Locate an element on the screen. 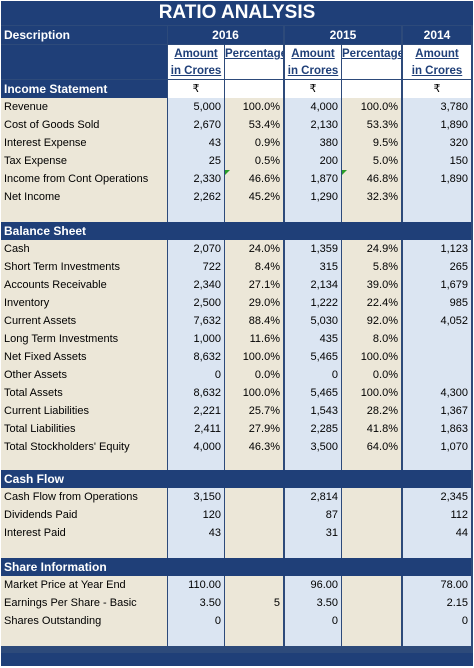 This screenshot has width=474, height=668. row-label: Accounts Receivable is located at coordinates (84, 285).